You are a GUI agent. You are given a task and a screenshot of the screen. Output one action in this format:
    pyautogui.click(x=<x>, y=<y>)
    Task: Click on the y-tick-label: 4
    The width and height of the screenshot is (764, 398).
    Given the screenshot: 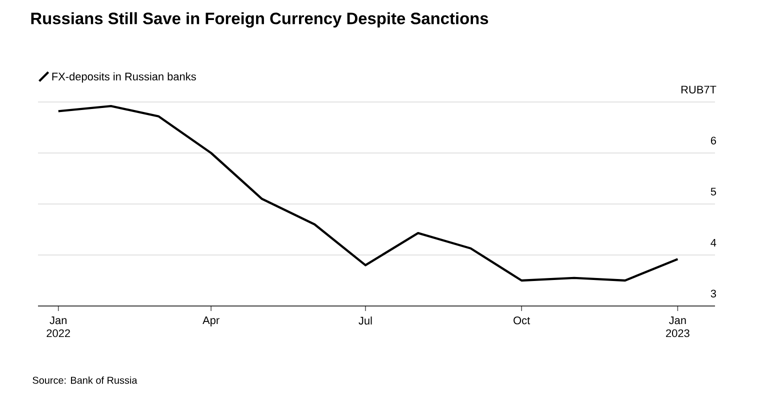 What is the action you would take?
    pyautogui.click(x=713, y=242)
    